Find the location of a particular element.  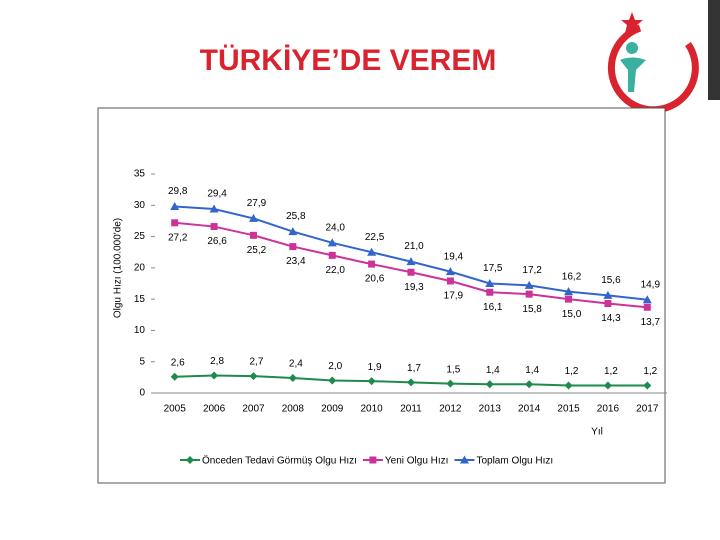

value-label: 2,8 is located at coordinates (217, 361).